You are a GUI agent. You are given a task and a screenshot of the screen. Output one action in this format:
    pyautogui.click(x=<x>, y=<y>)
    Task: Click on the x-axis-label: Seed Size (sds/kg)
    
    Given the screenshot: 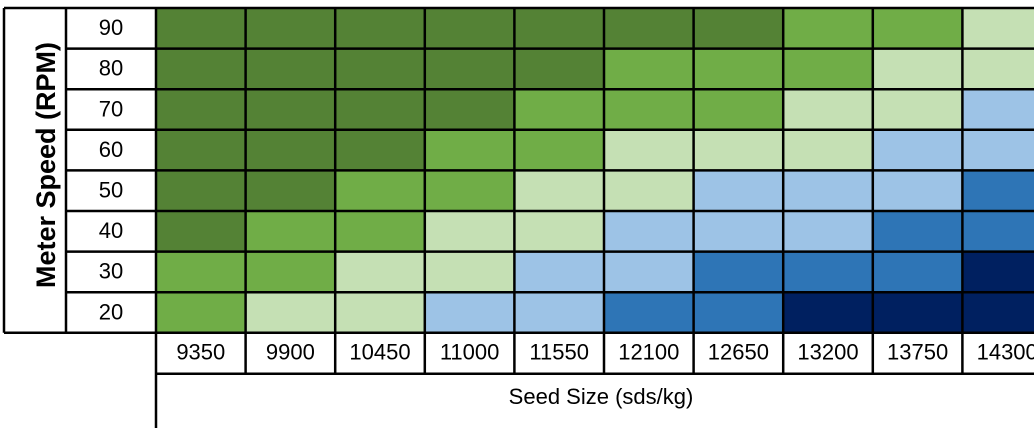 What is the action you would take?
    pyautogui.click(x=601, y=396)
    